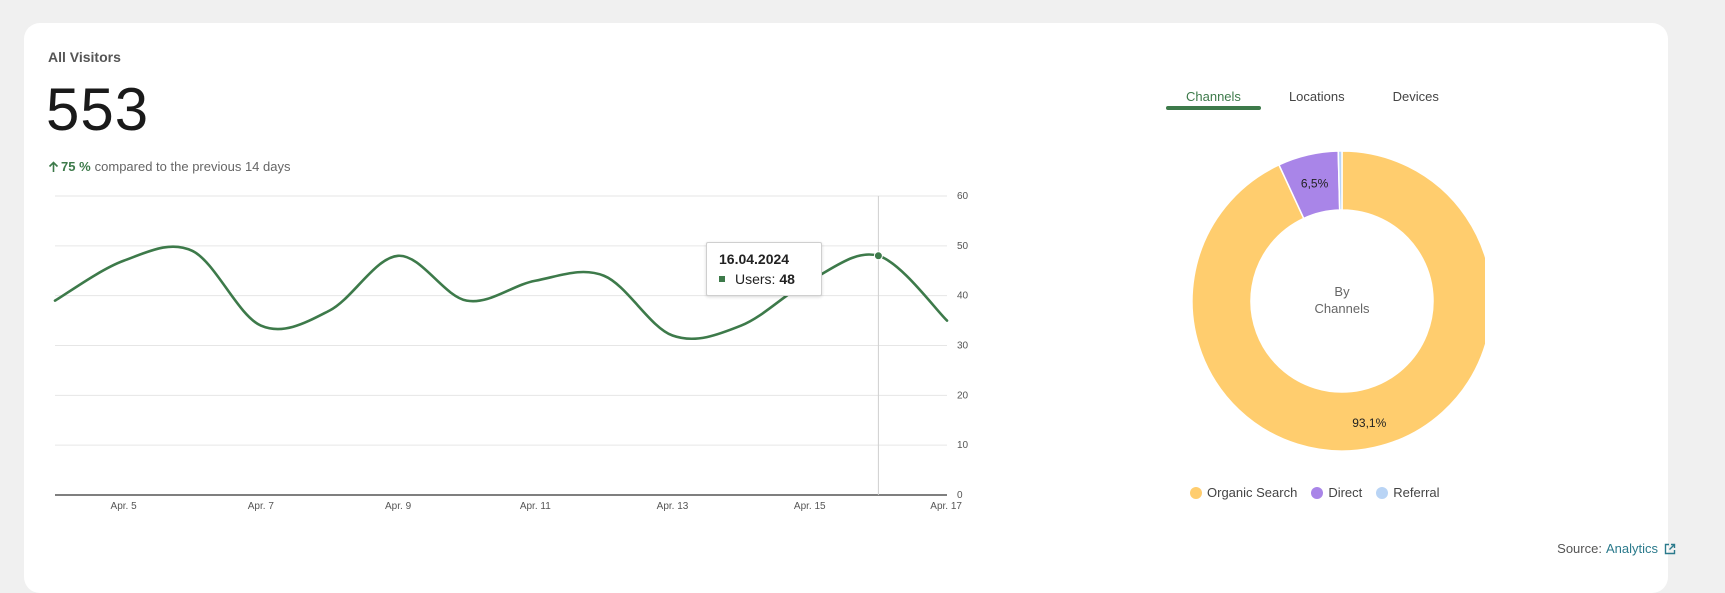 Image resolution: width=1725 pixels, height=593 pixels. What do you see at coordinates (192, 166) in the screenshot?
I see `trend-text: compared to the previous 14 days` at bounding box center [192, 166].